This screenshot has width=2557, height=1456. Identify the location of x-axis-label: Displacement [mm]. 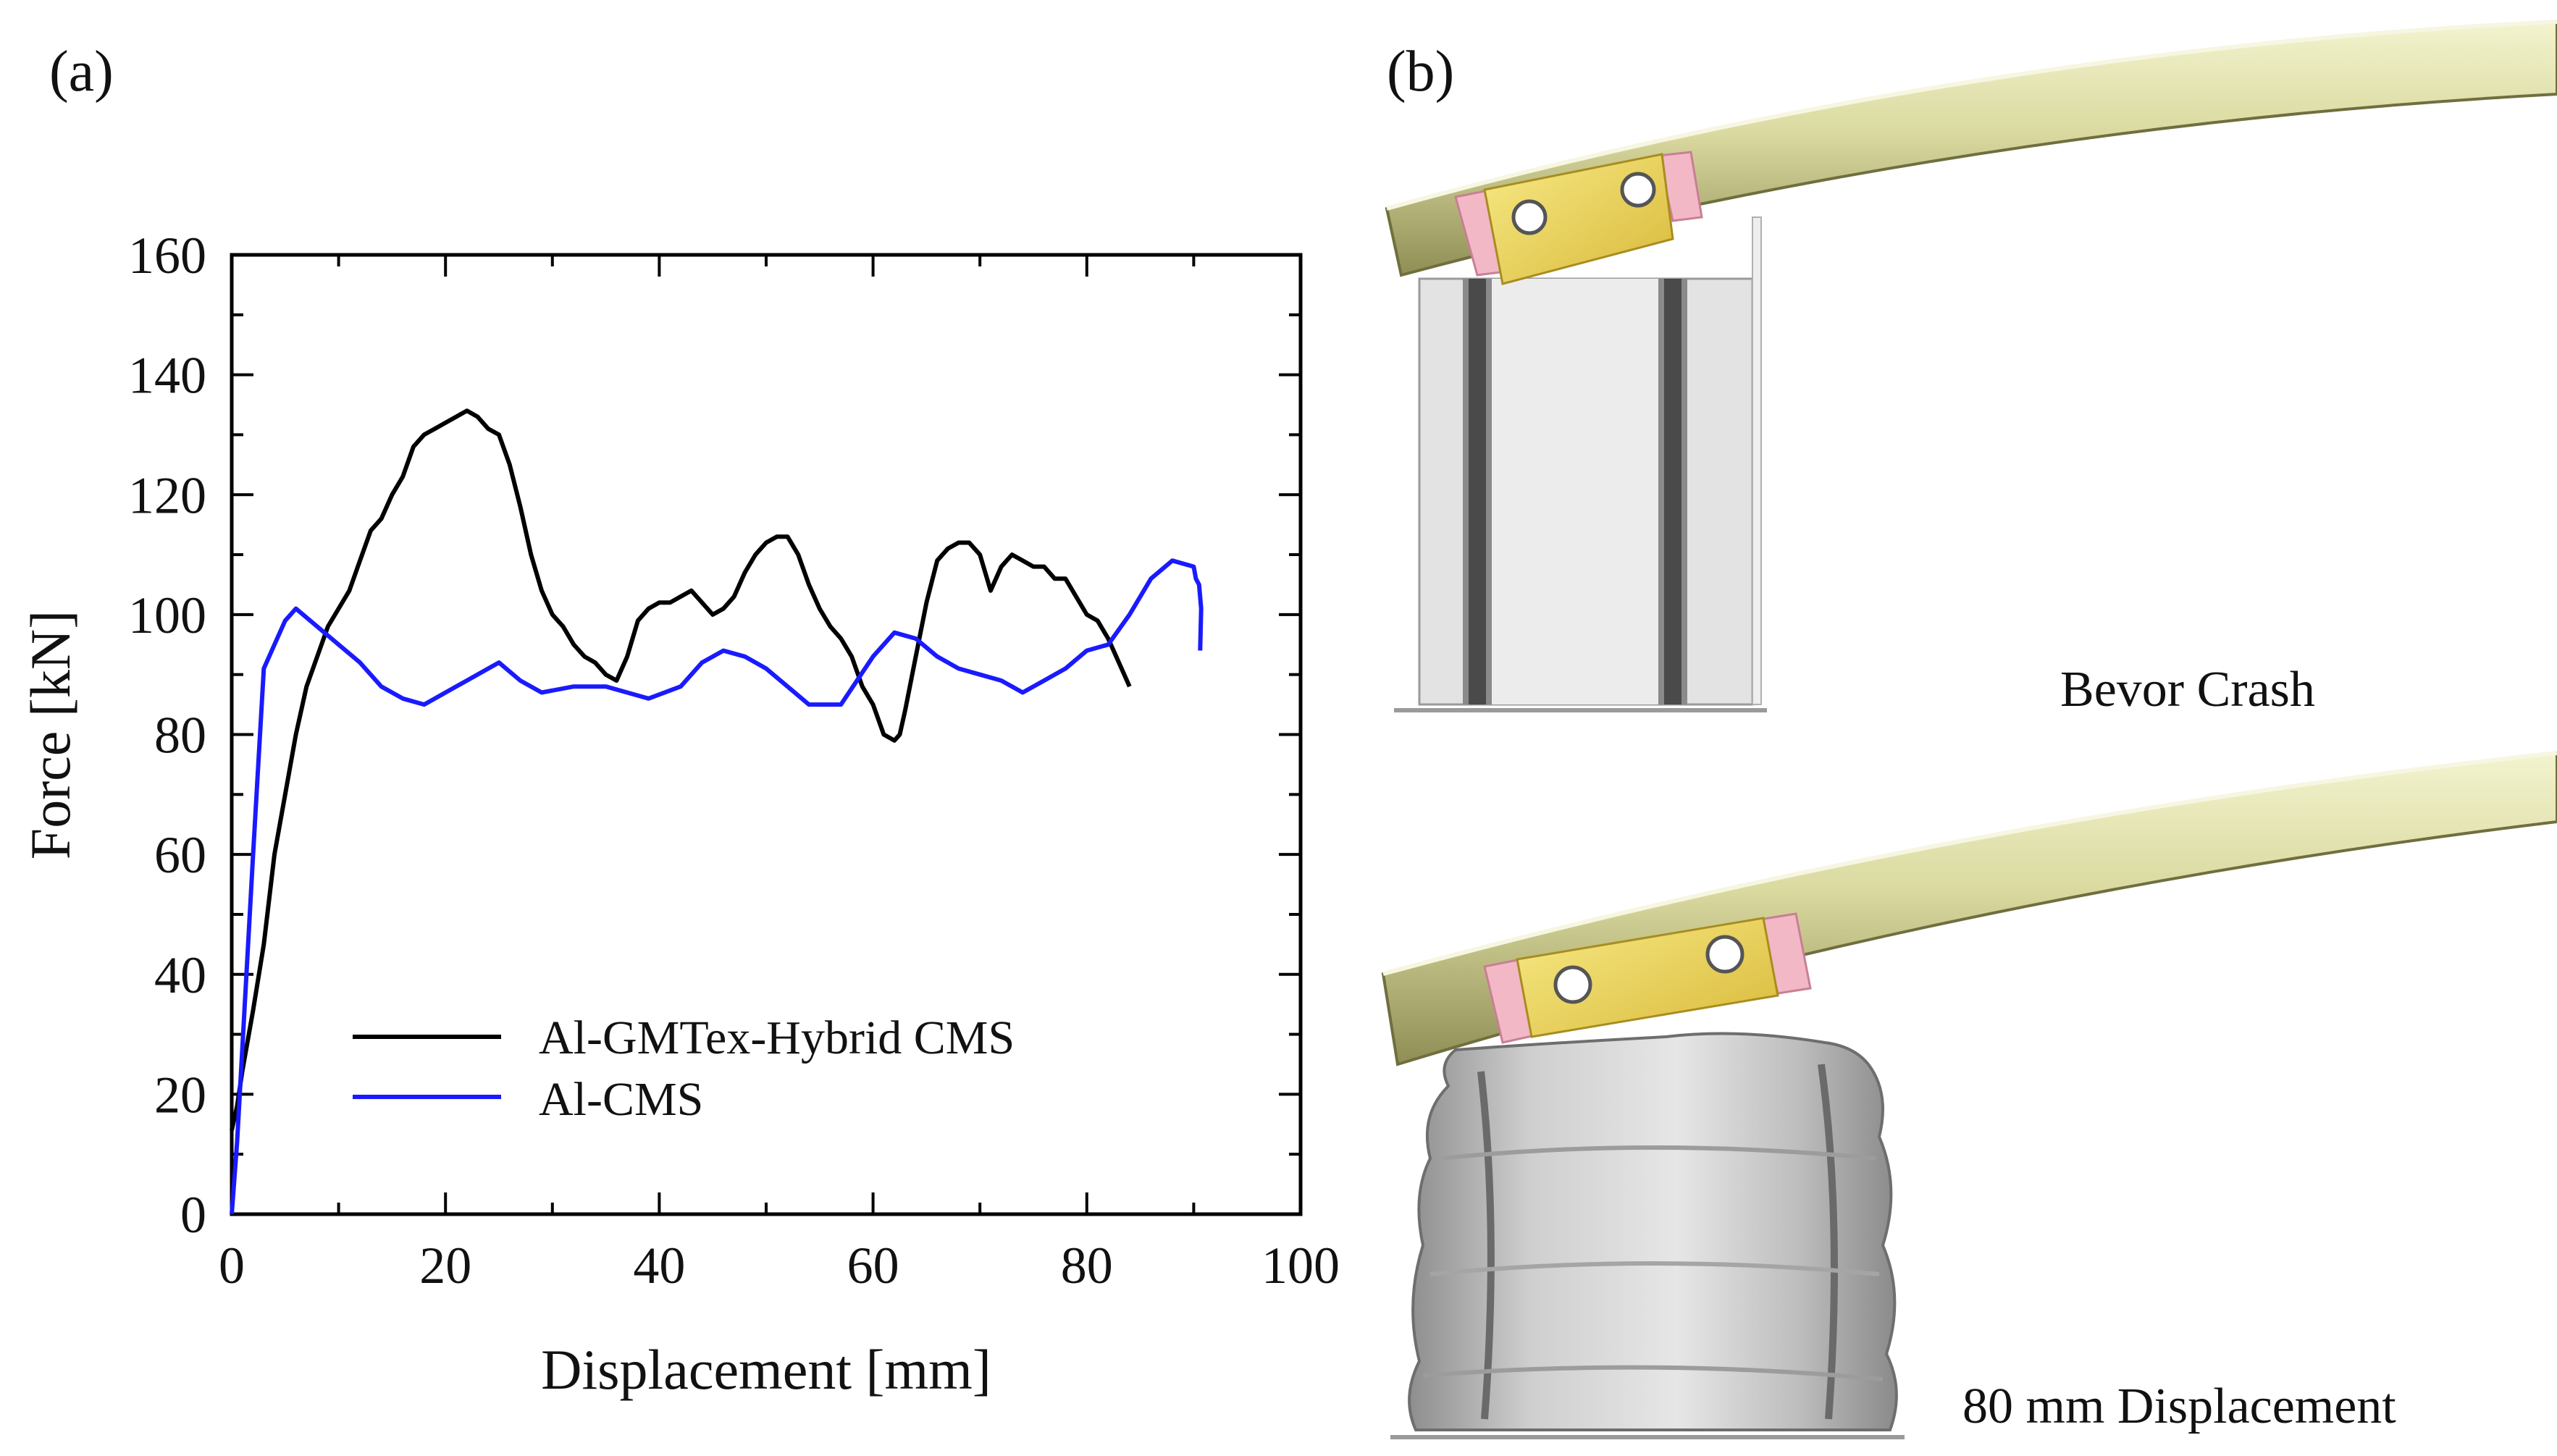
(766, 1370).